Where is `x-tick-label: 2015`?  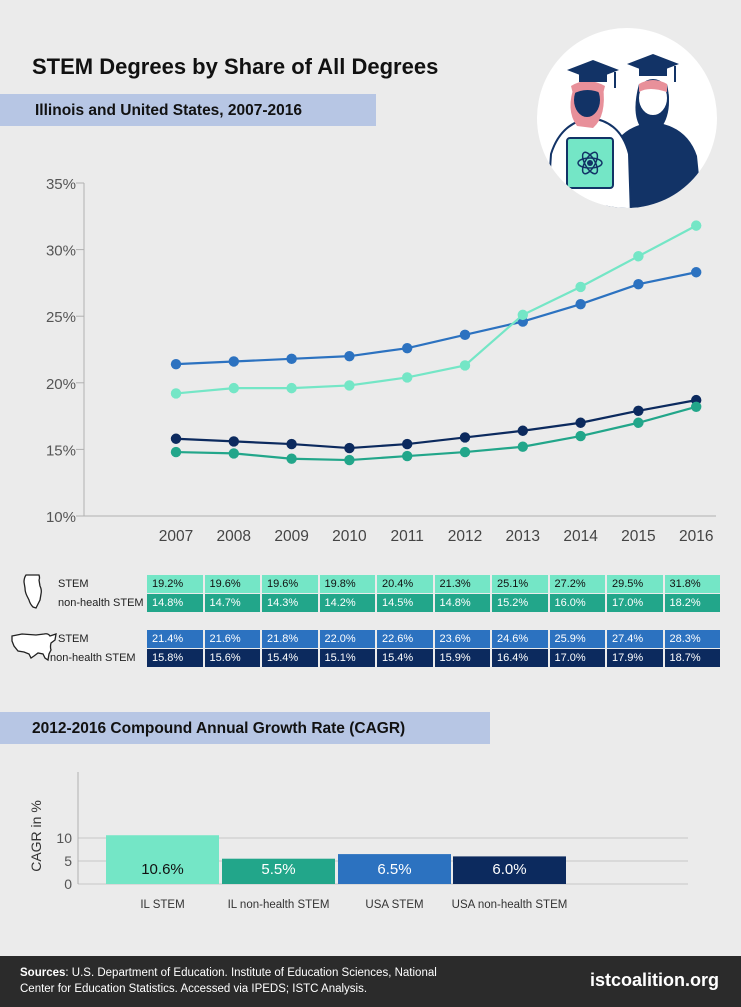
x-tick-label: 2015 is located at coordinates (638, 536).